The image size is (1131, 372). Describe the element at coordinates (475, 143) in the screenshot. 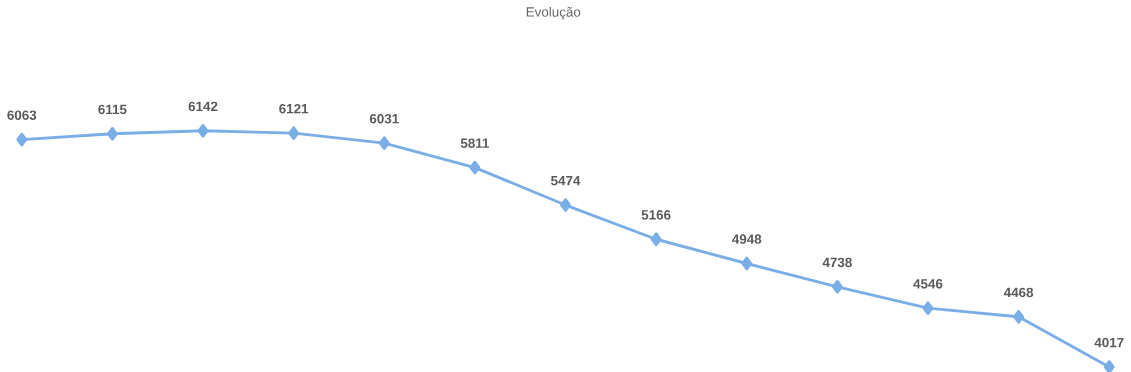

I see `data-label: 5811` at that location.